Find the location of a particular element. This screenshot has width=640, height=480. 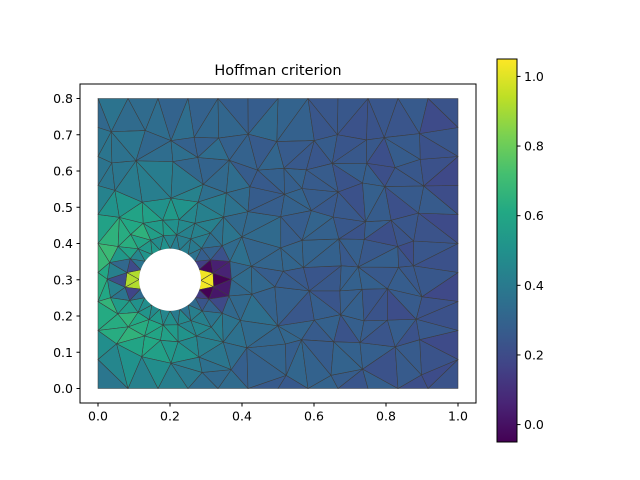

x-tick-label: 0.0 is located at coordinates (98, 416).